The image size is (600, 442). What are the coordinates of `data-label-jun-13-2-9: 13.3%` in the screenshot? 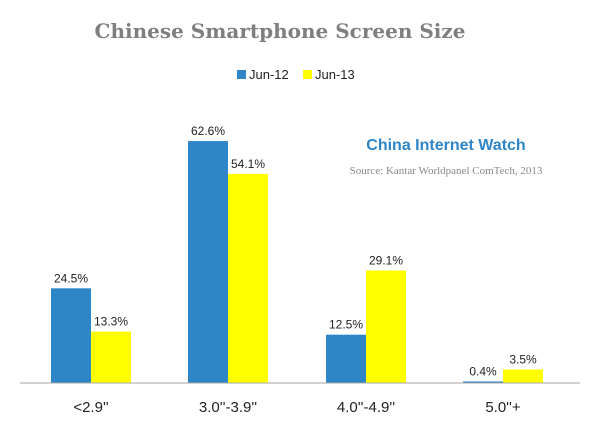 It's located at (111, 322).